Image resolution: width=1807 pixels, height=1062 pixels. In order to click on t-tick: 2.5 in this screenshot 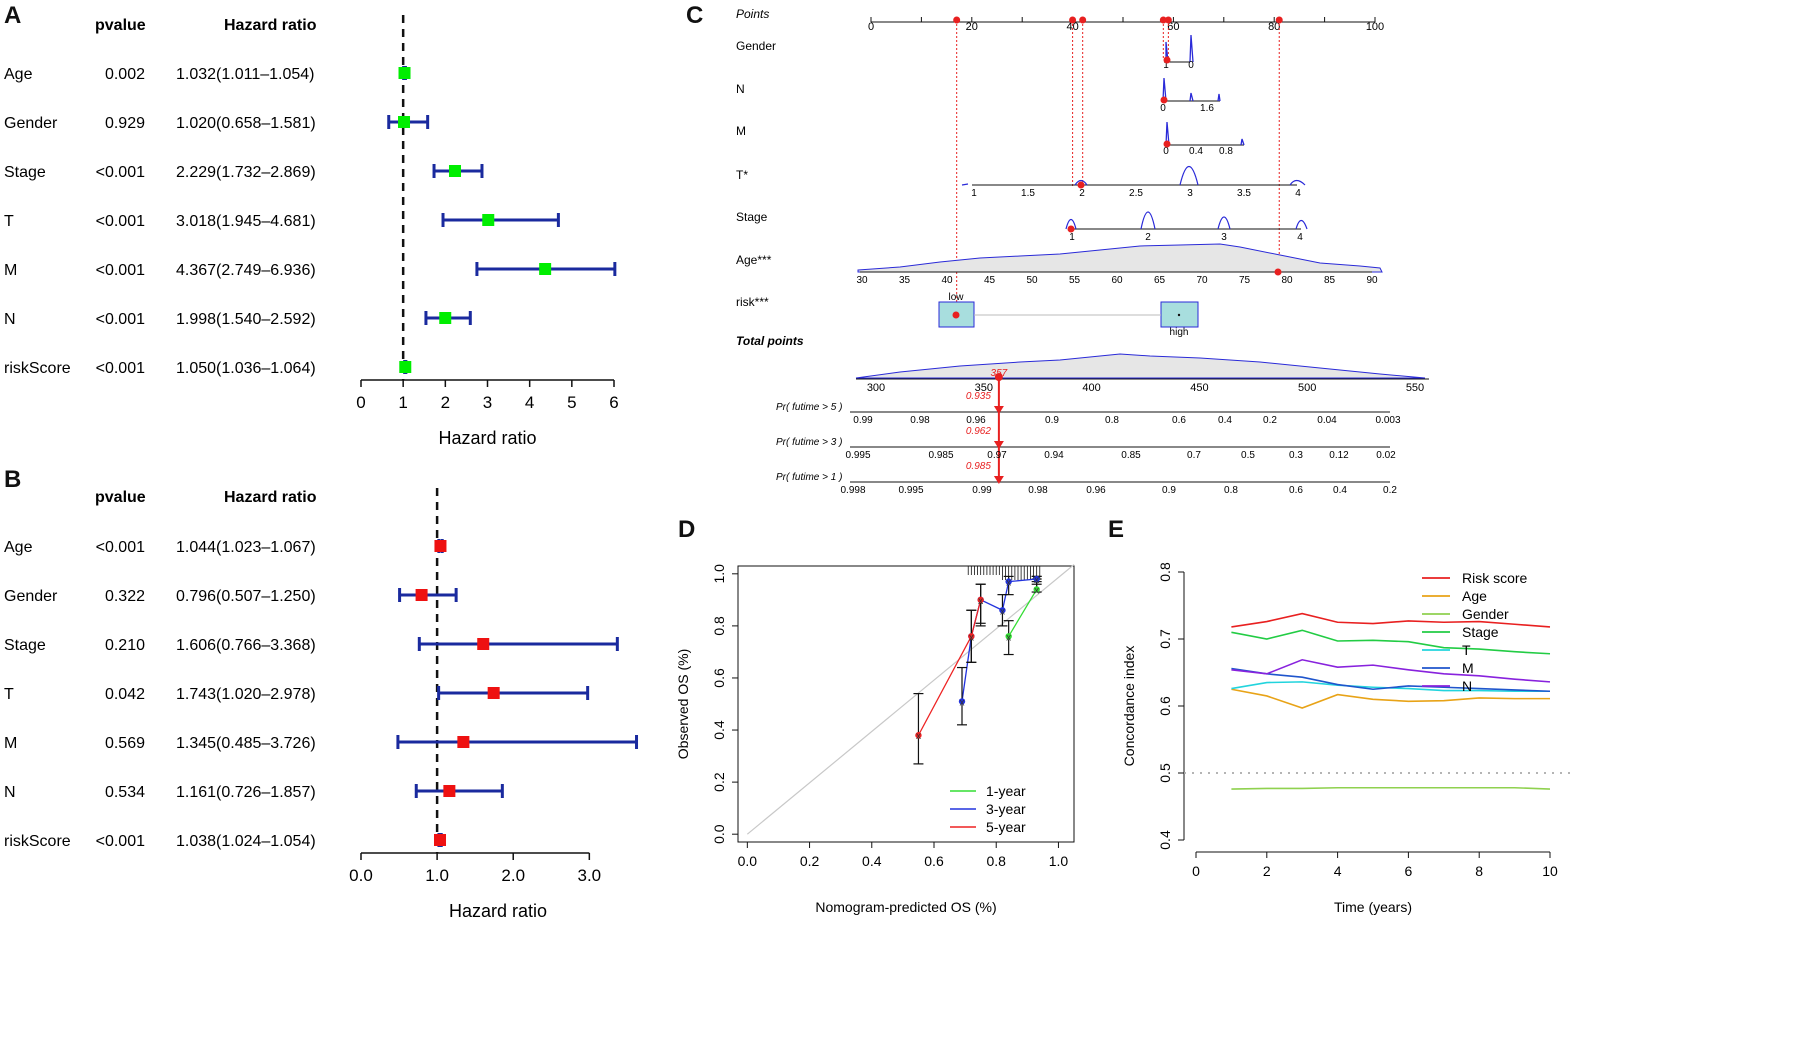, I will do `click(1136, 193)`.